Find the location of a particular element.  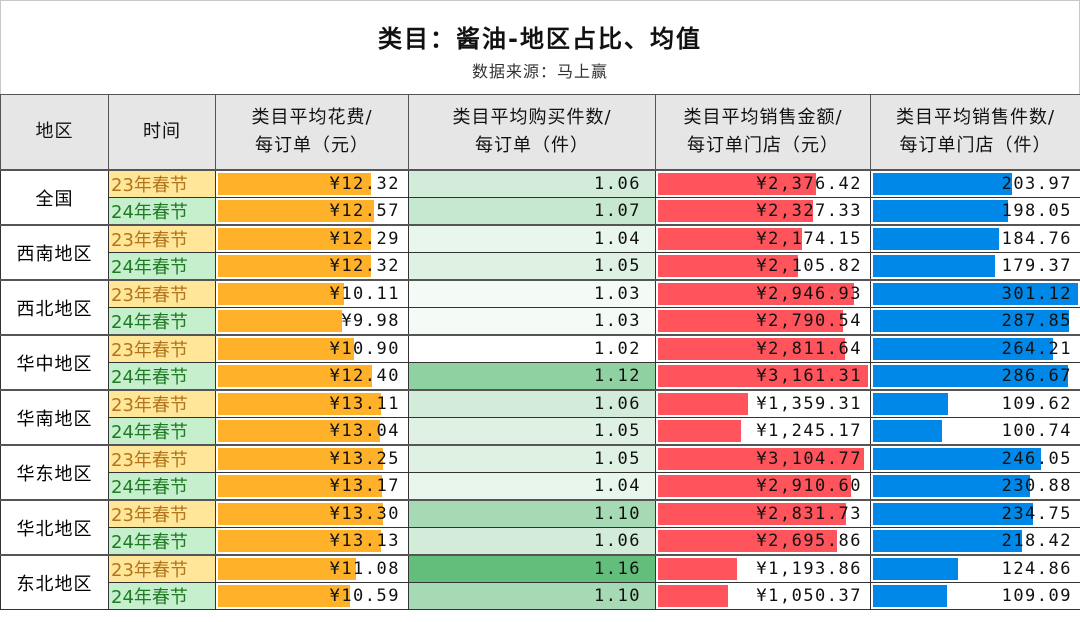

sales-count-value: 246.05 is located at coordinates (1036, 459).